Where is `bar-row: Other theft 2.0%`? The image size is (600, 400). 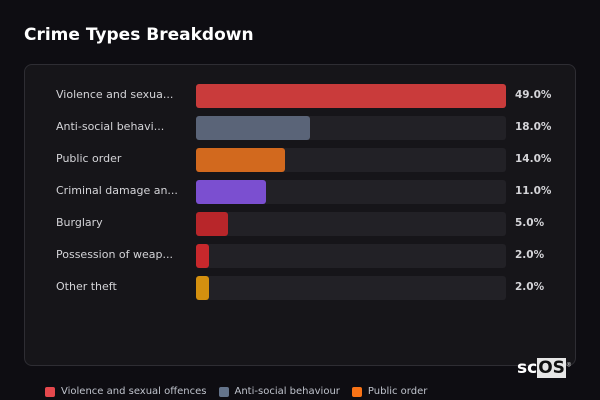 bar-row: Other theft 2.0% is located at coordinates (300, 288).